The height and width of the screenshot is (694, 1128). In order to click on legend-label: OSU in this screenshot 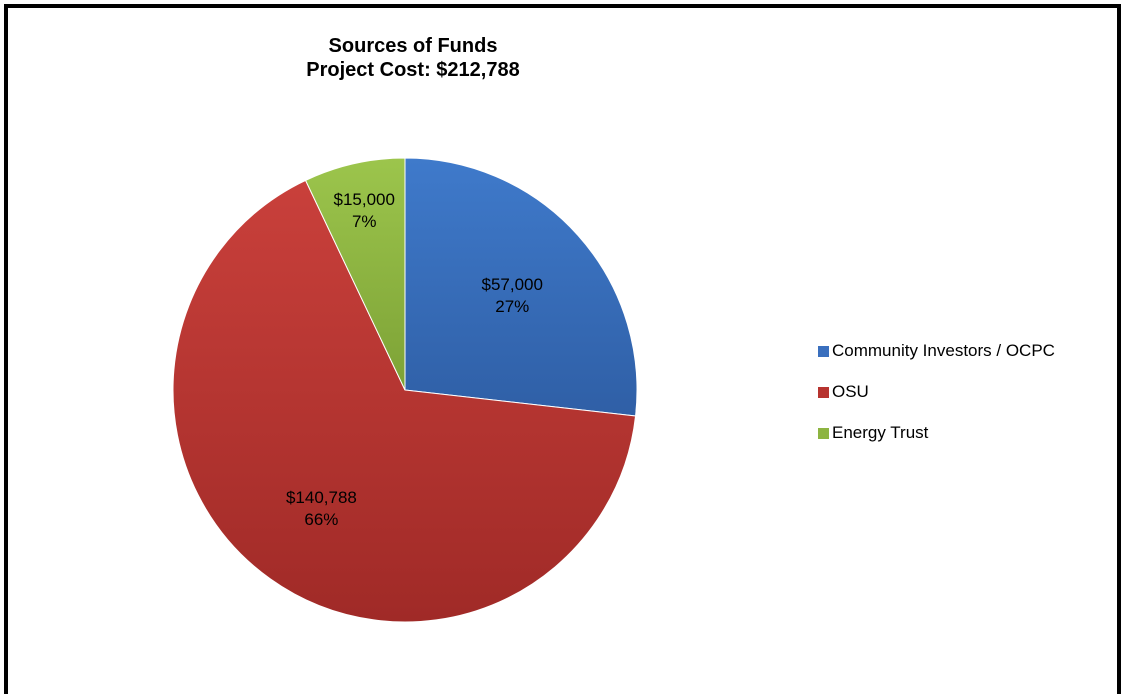, I will do `click(850, 391)`.